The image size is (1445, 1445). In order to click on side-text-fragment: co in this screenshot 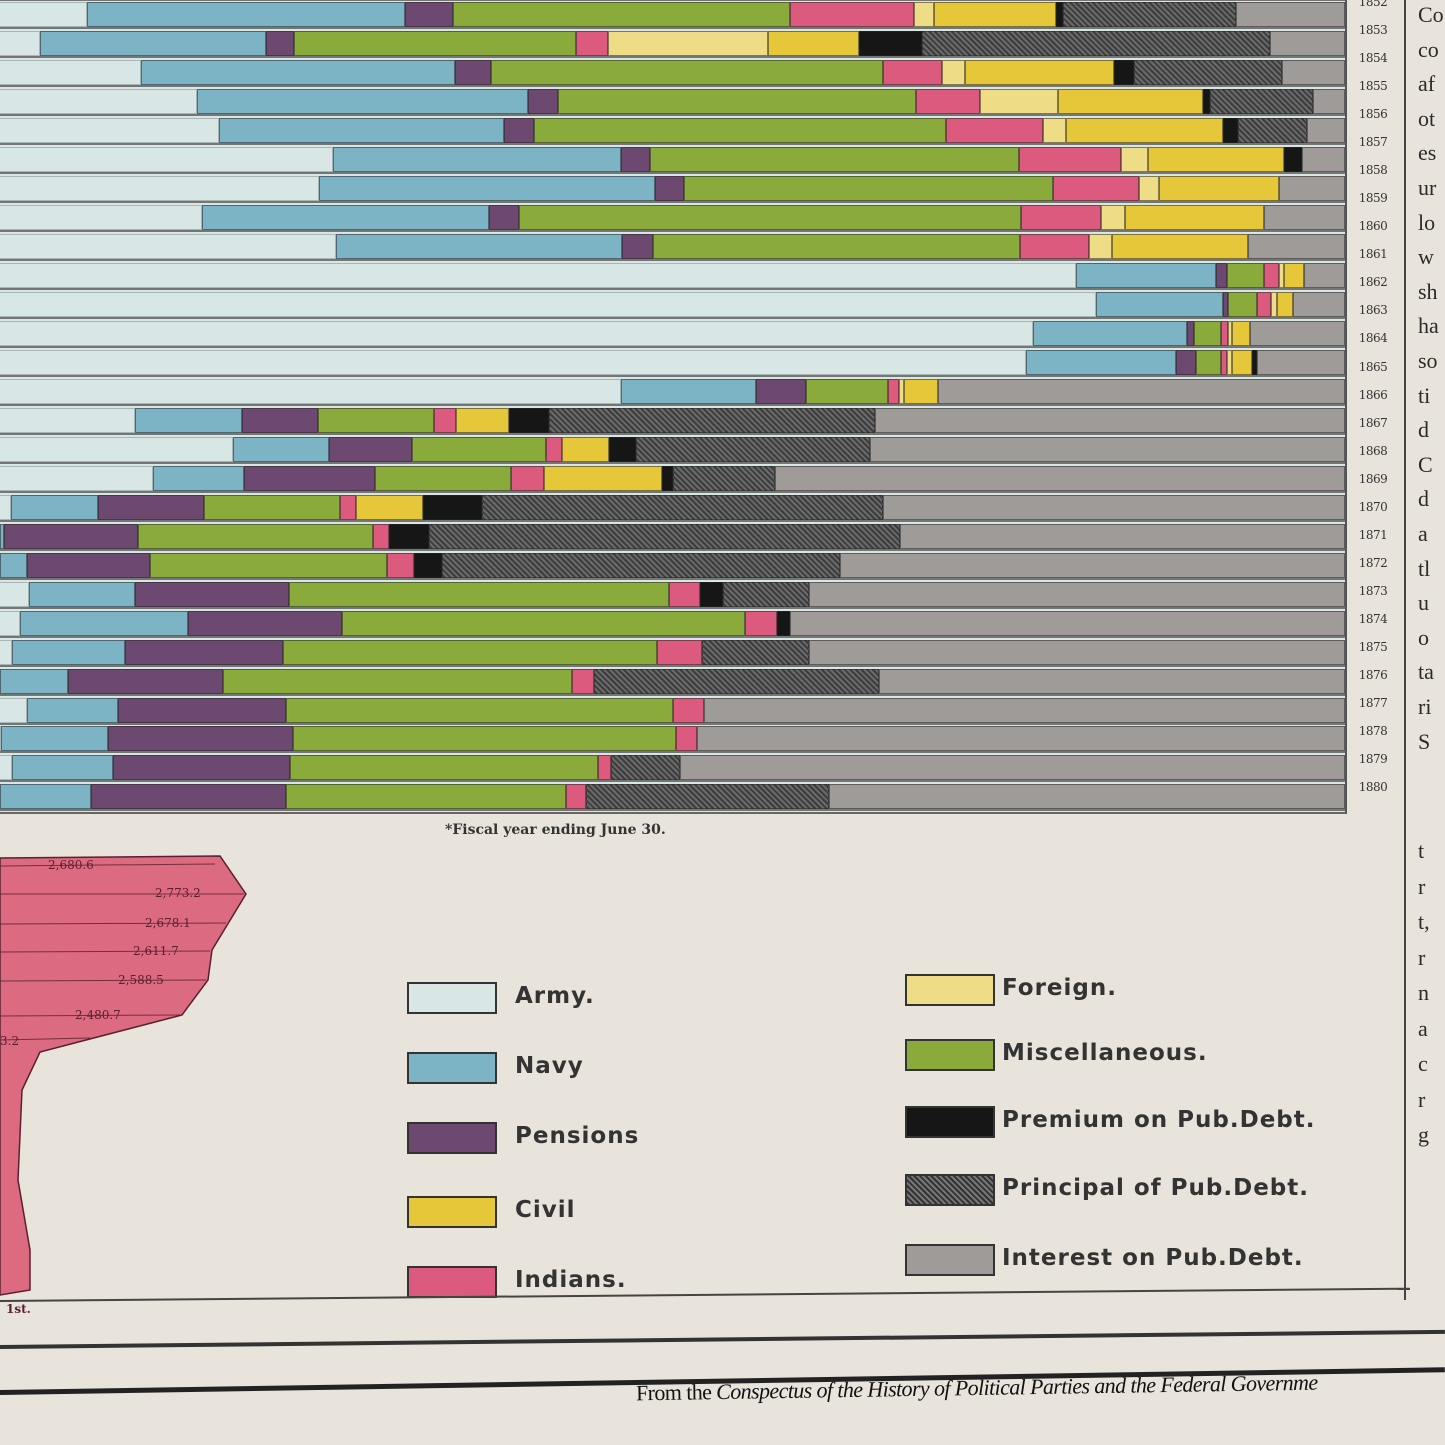, I will do `click(1428, 49)`.